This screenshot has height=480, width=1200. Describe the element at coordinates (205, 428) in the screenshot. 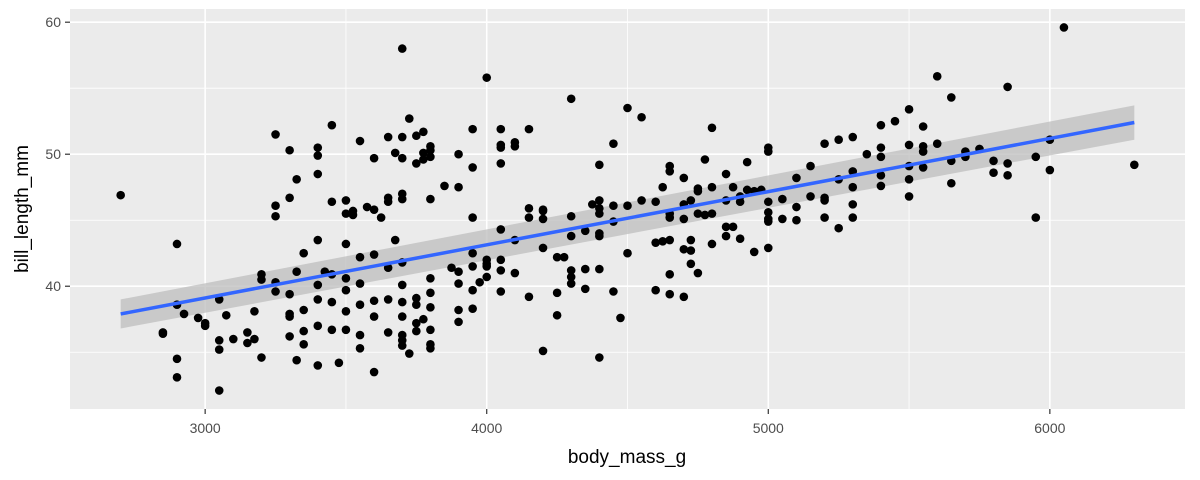

I see `x-tick-label: 3000` at that location.